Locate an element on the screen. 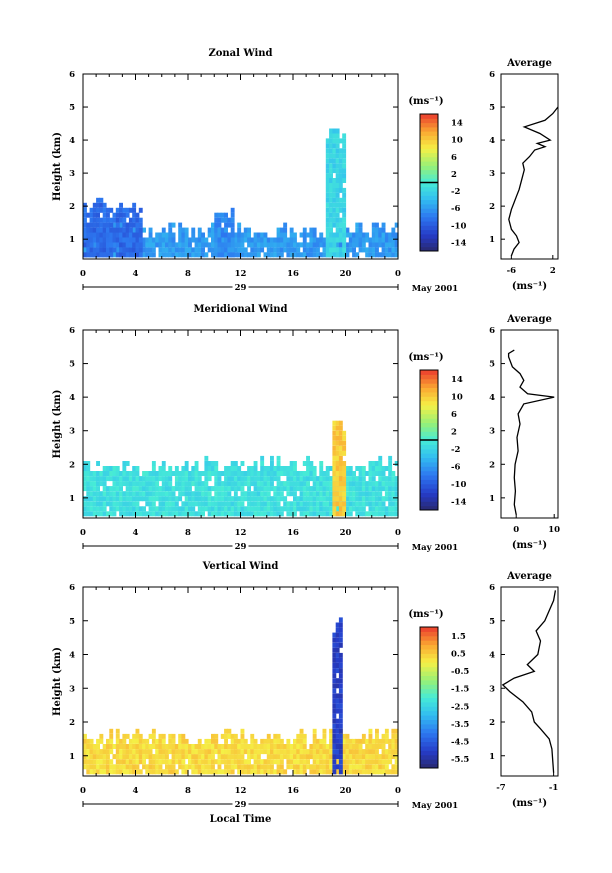 The image size is (612, 873). y-tick-label: 6 is located at coordinates (72, 75).